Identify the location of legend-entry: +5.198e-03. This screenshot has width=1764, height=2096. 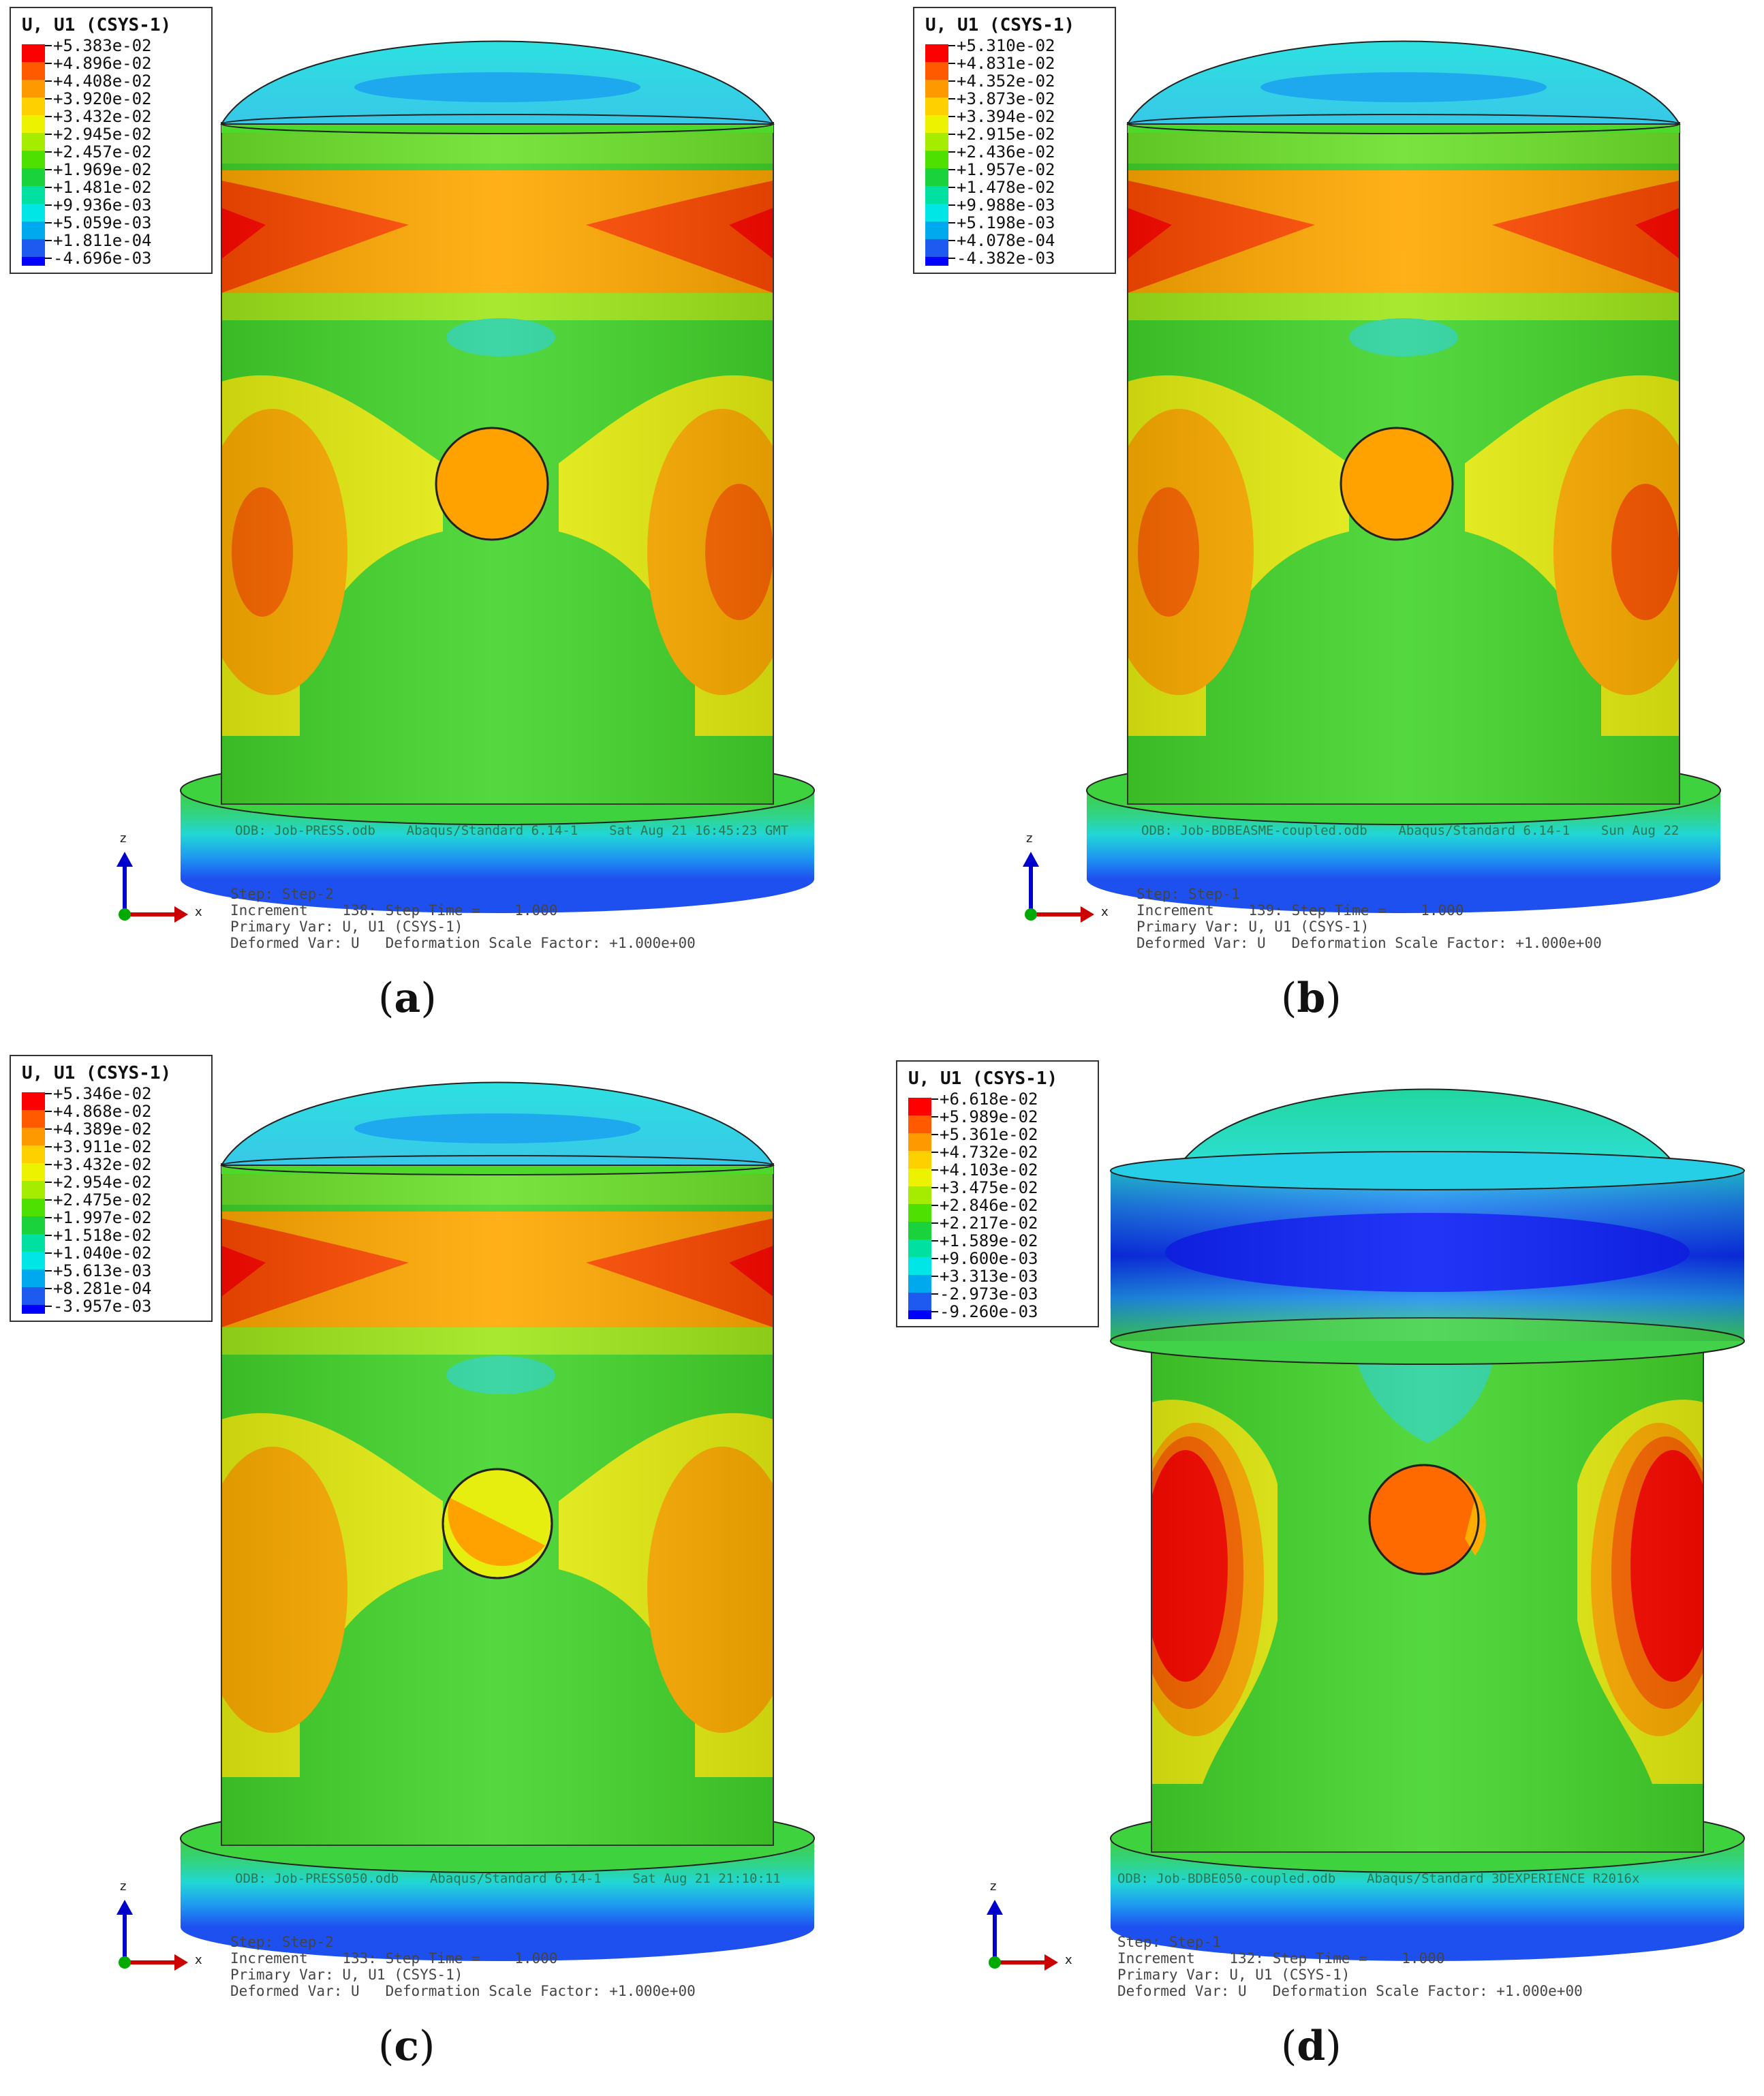
(1014, 226).